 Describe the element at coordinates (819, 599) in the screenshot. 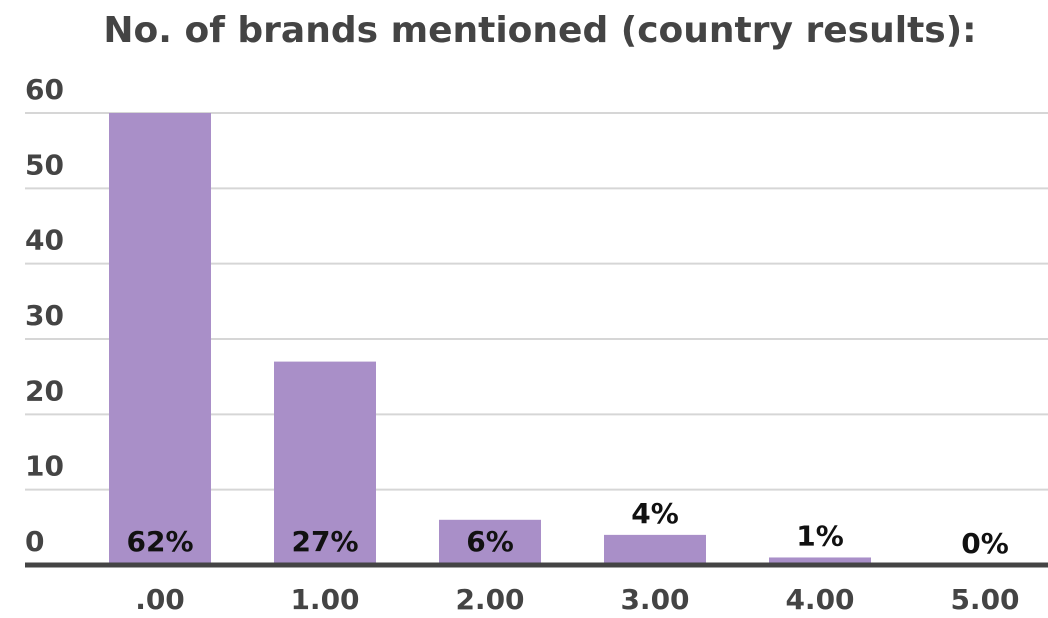

I see `x-tick-label: 4.00` at that location.